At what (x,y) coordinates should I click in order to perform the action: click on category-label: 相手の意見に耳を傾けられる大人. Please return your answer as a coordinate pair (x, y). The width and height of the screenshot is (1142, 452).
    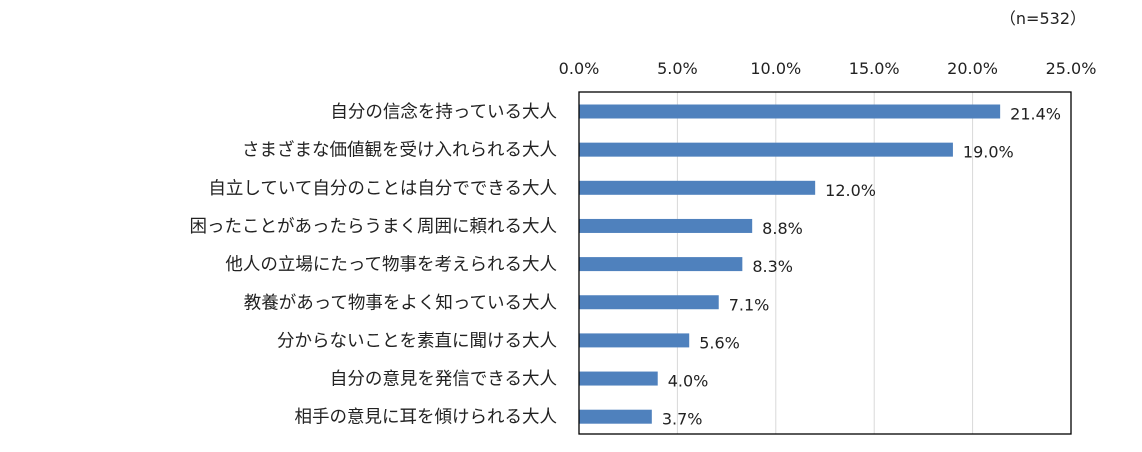
    Looking at the image, I should click on (426, 418).